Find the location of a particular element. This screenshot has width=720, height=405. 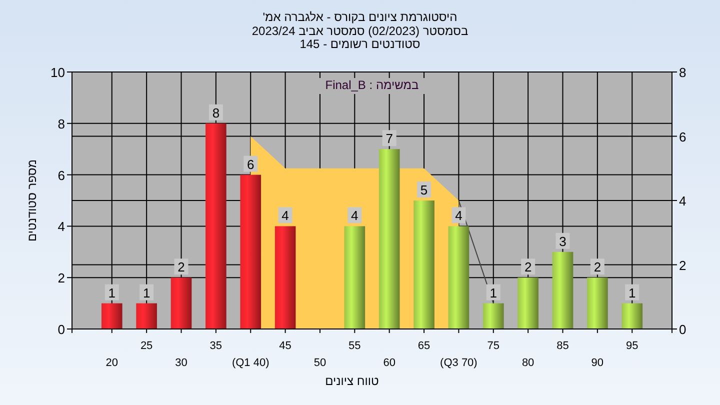

y-tick-label: 0 is located at coordinates (61, 329).